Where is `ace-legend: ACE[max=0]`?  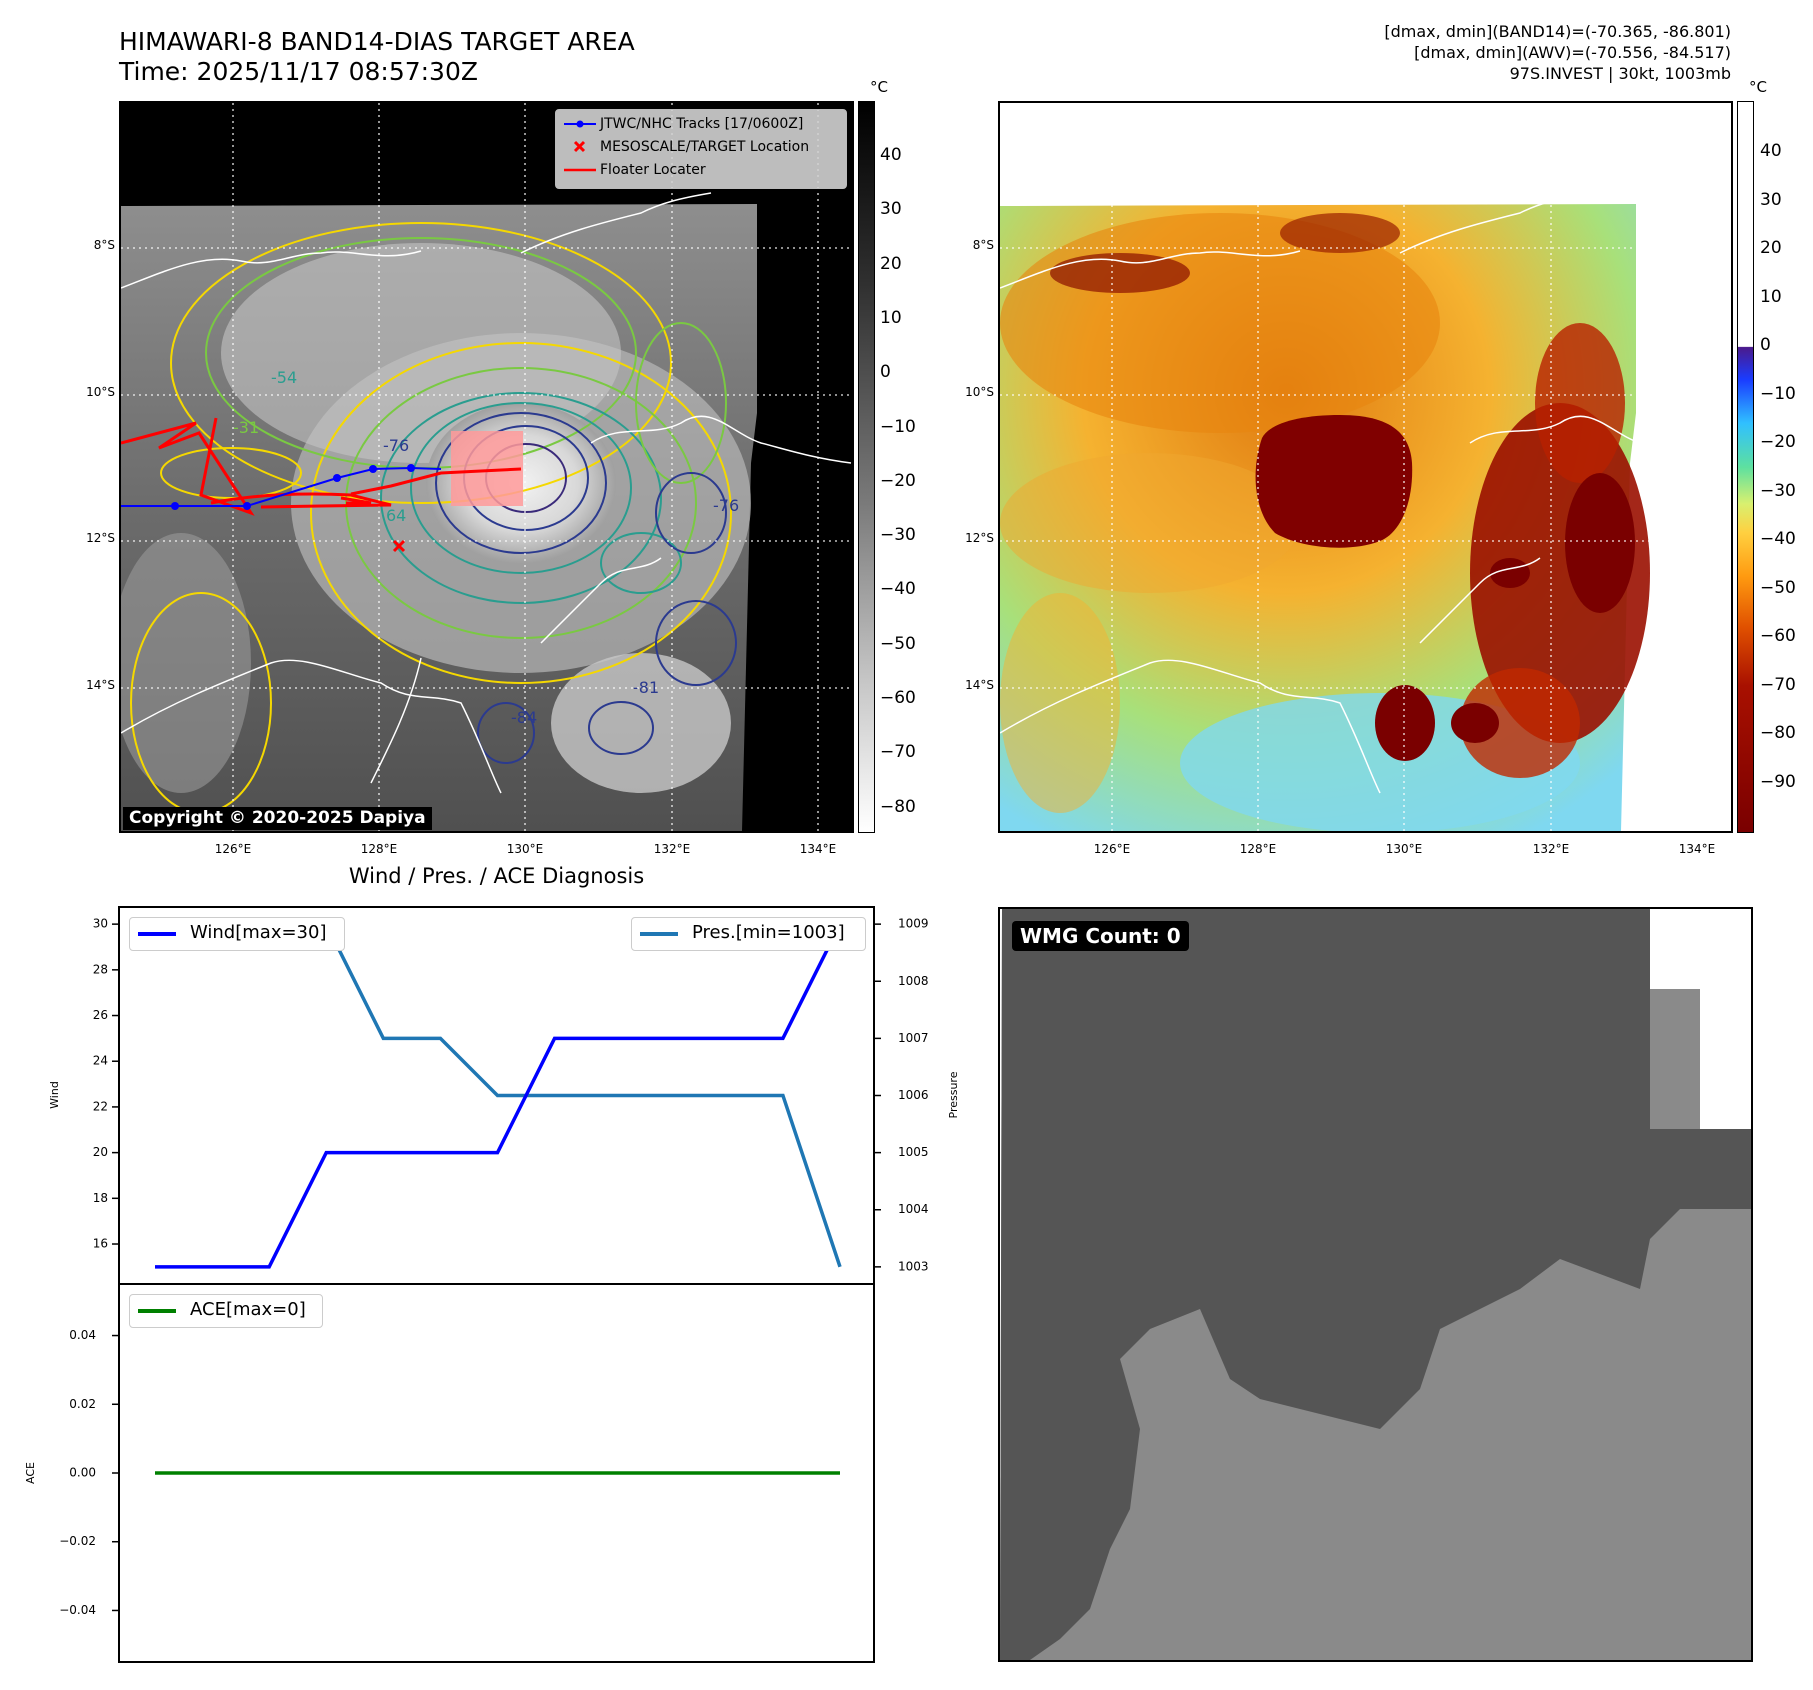
ace-legend: ACE[max=0] is located at coordinates (226, 1311).